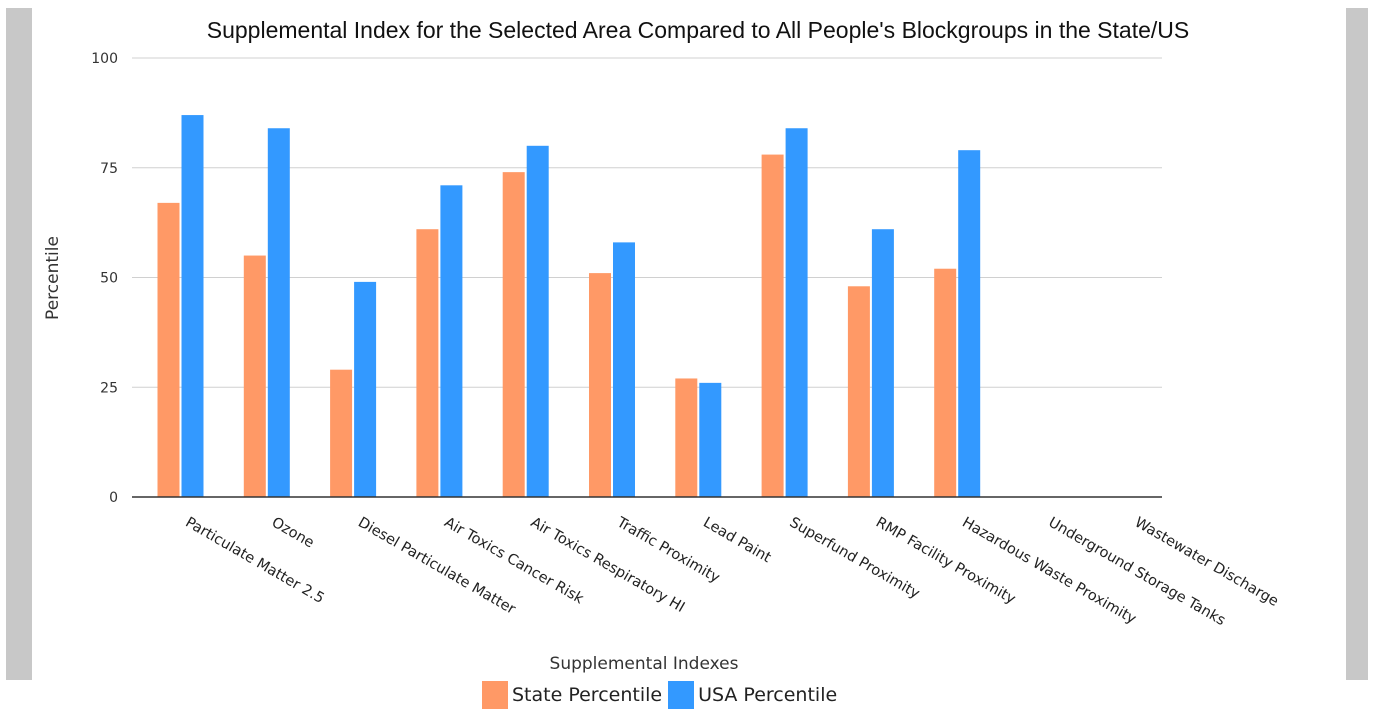 The width and height of the screenshot is (1378, 710). I want to click on y-axis-label: Percentile, so click(53, 278).